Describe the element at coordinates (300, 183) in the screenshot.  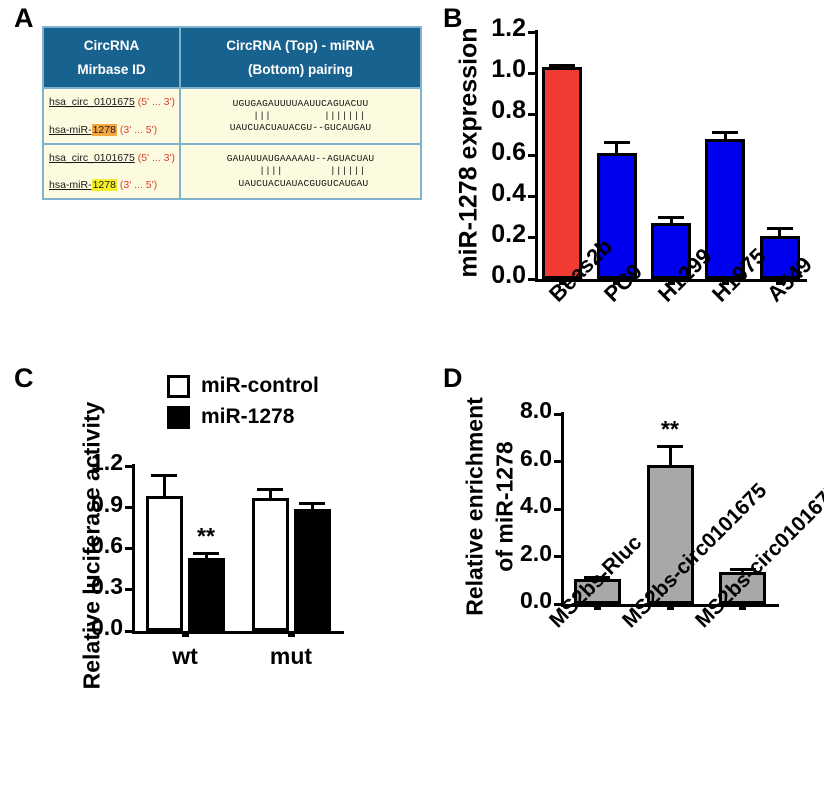
I see `row2-seq-bottom: UAUCUACUAUACGUGUCAUGAU` at that location.